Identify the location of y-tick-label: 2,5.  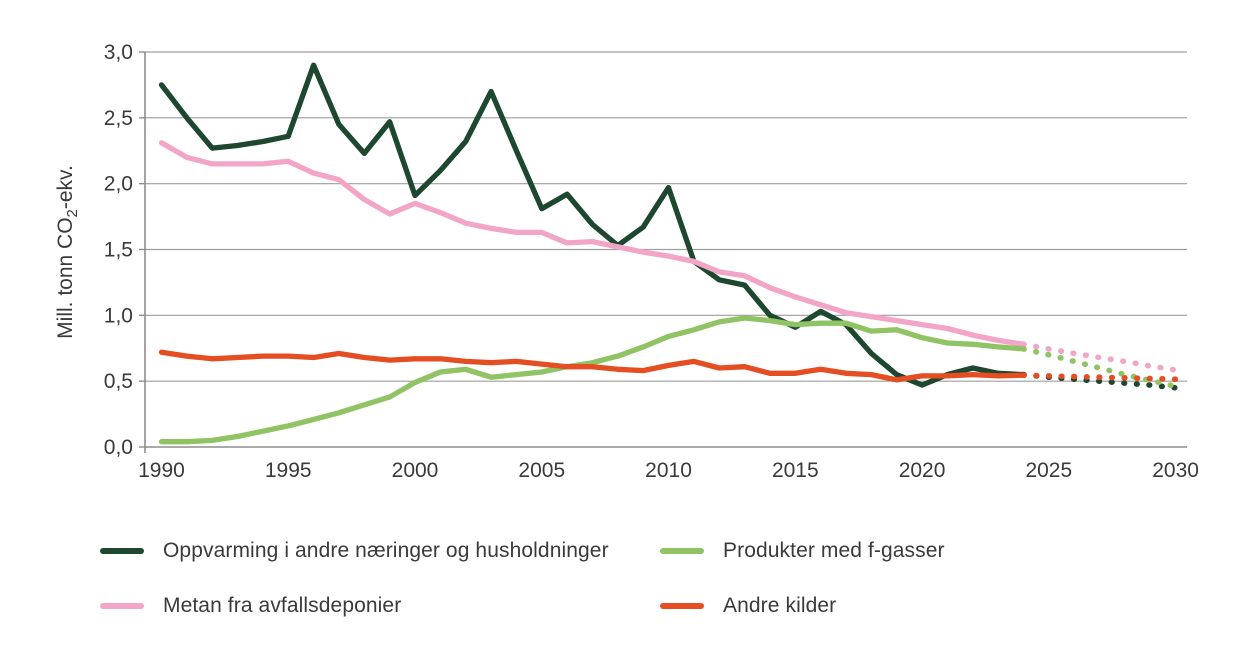
(118, 118).